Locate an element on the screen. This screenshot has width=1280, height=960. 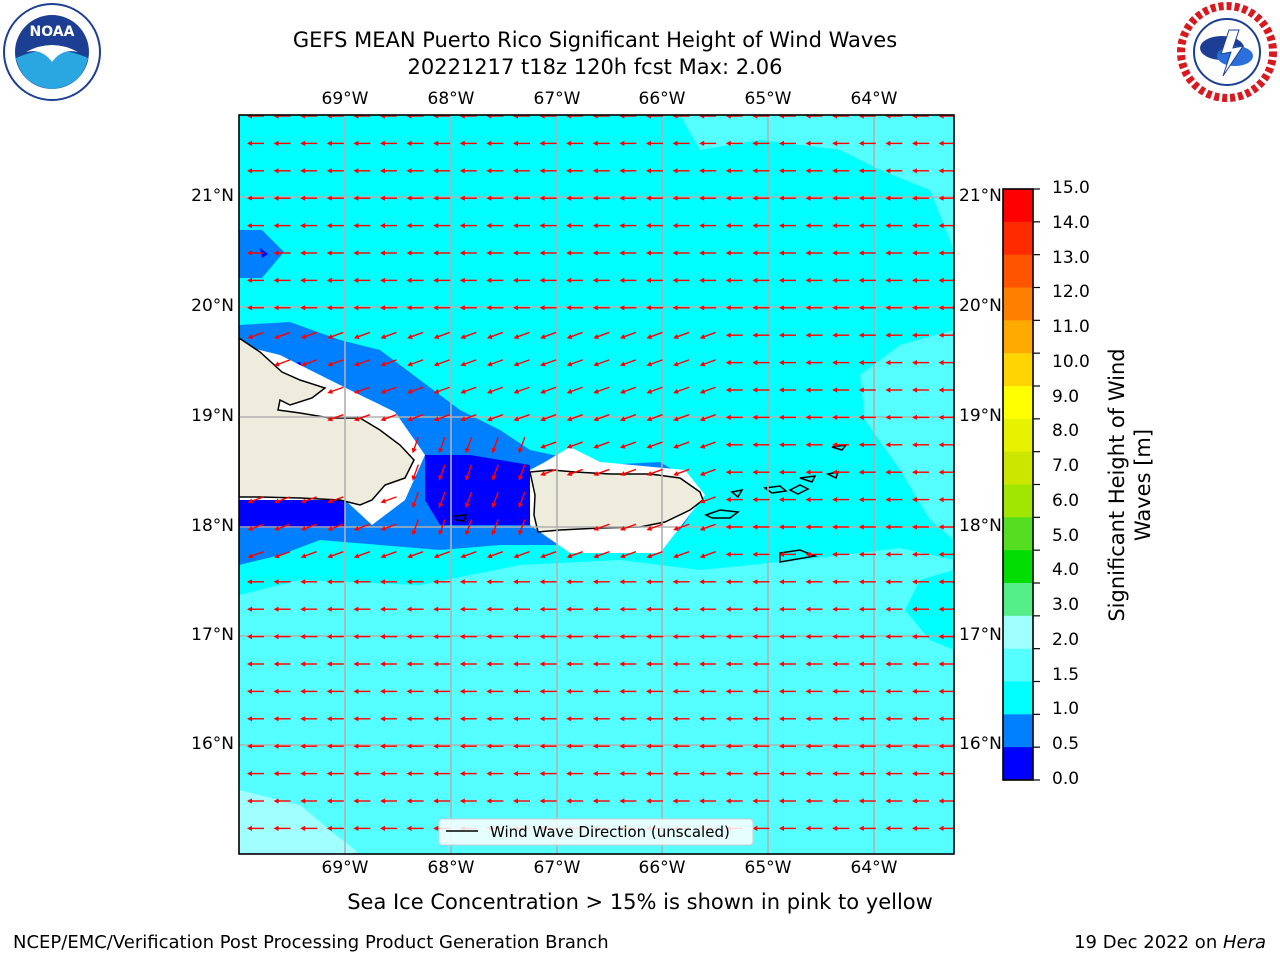
colorbar-tick-label: 12.0 is located at coordinates (1071, 292).